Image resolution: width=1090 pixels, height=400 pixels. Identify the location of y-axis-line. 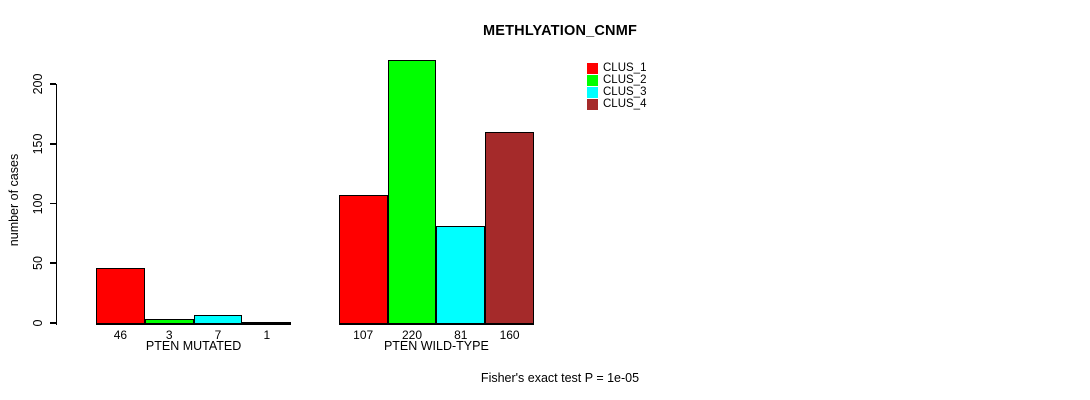
(56, 204).